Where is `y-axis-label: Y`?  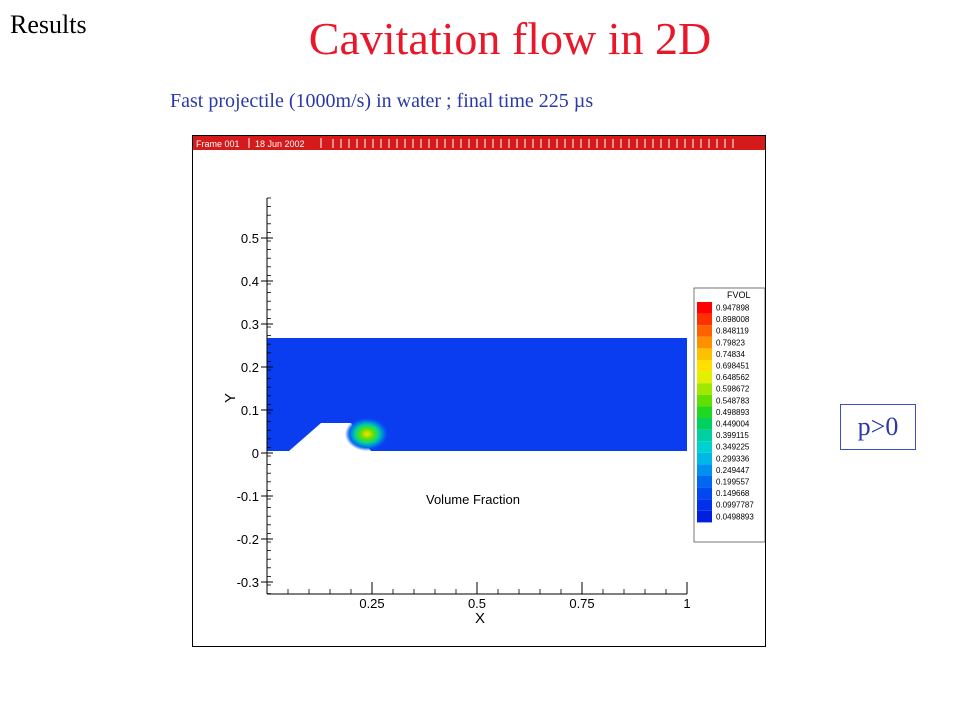 y-axis-label: Y is located at coordinates (230, 398).